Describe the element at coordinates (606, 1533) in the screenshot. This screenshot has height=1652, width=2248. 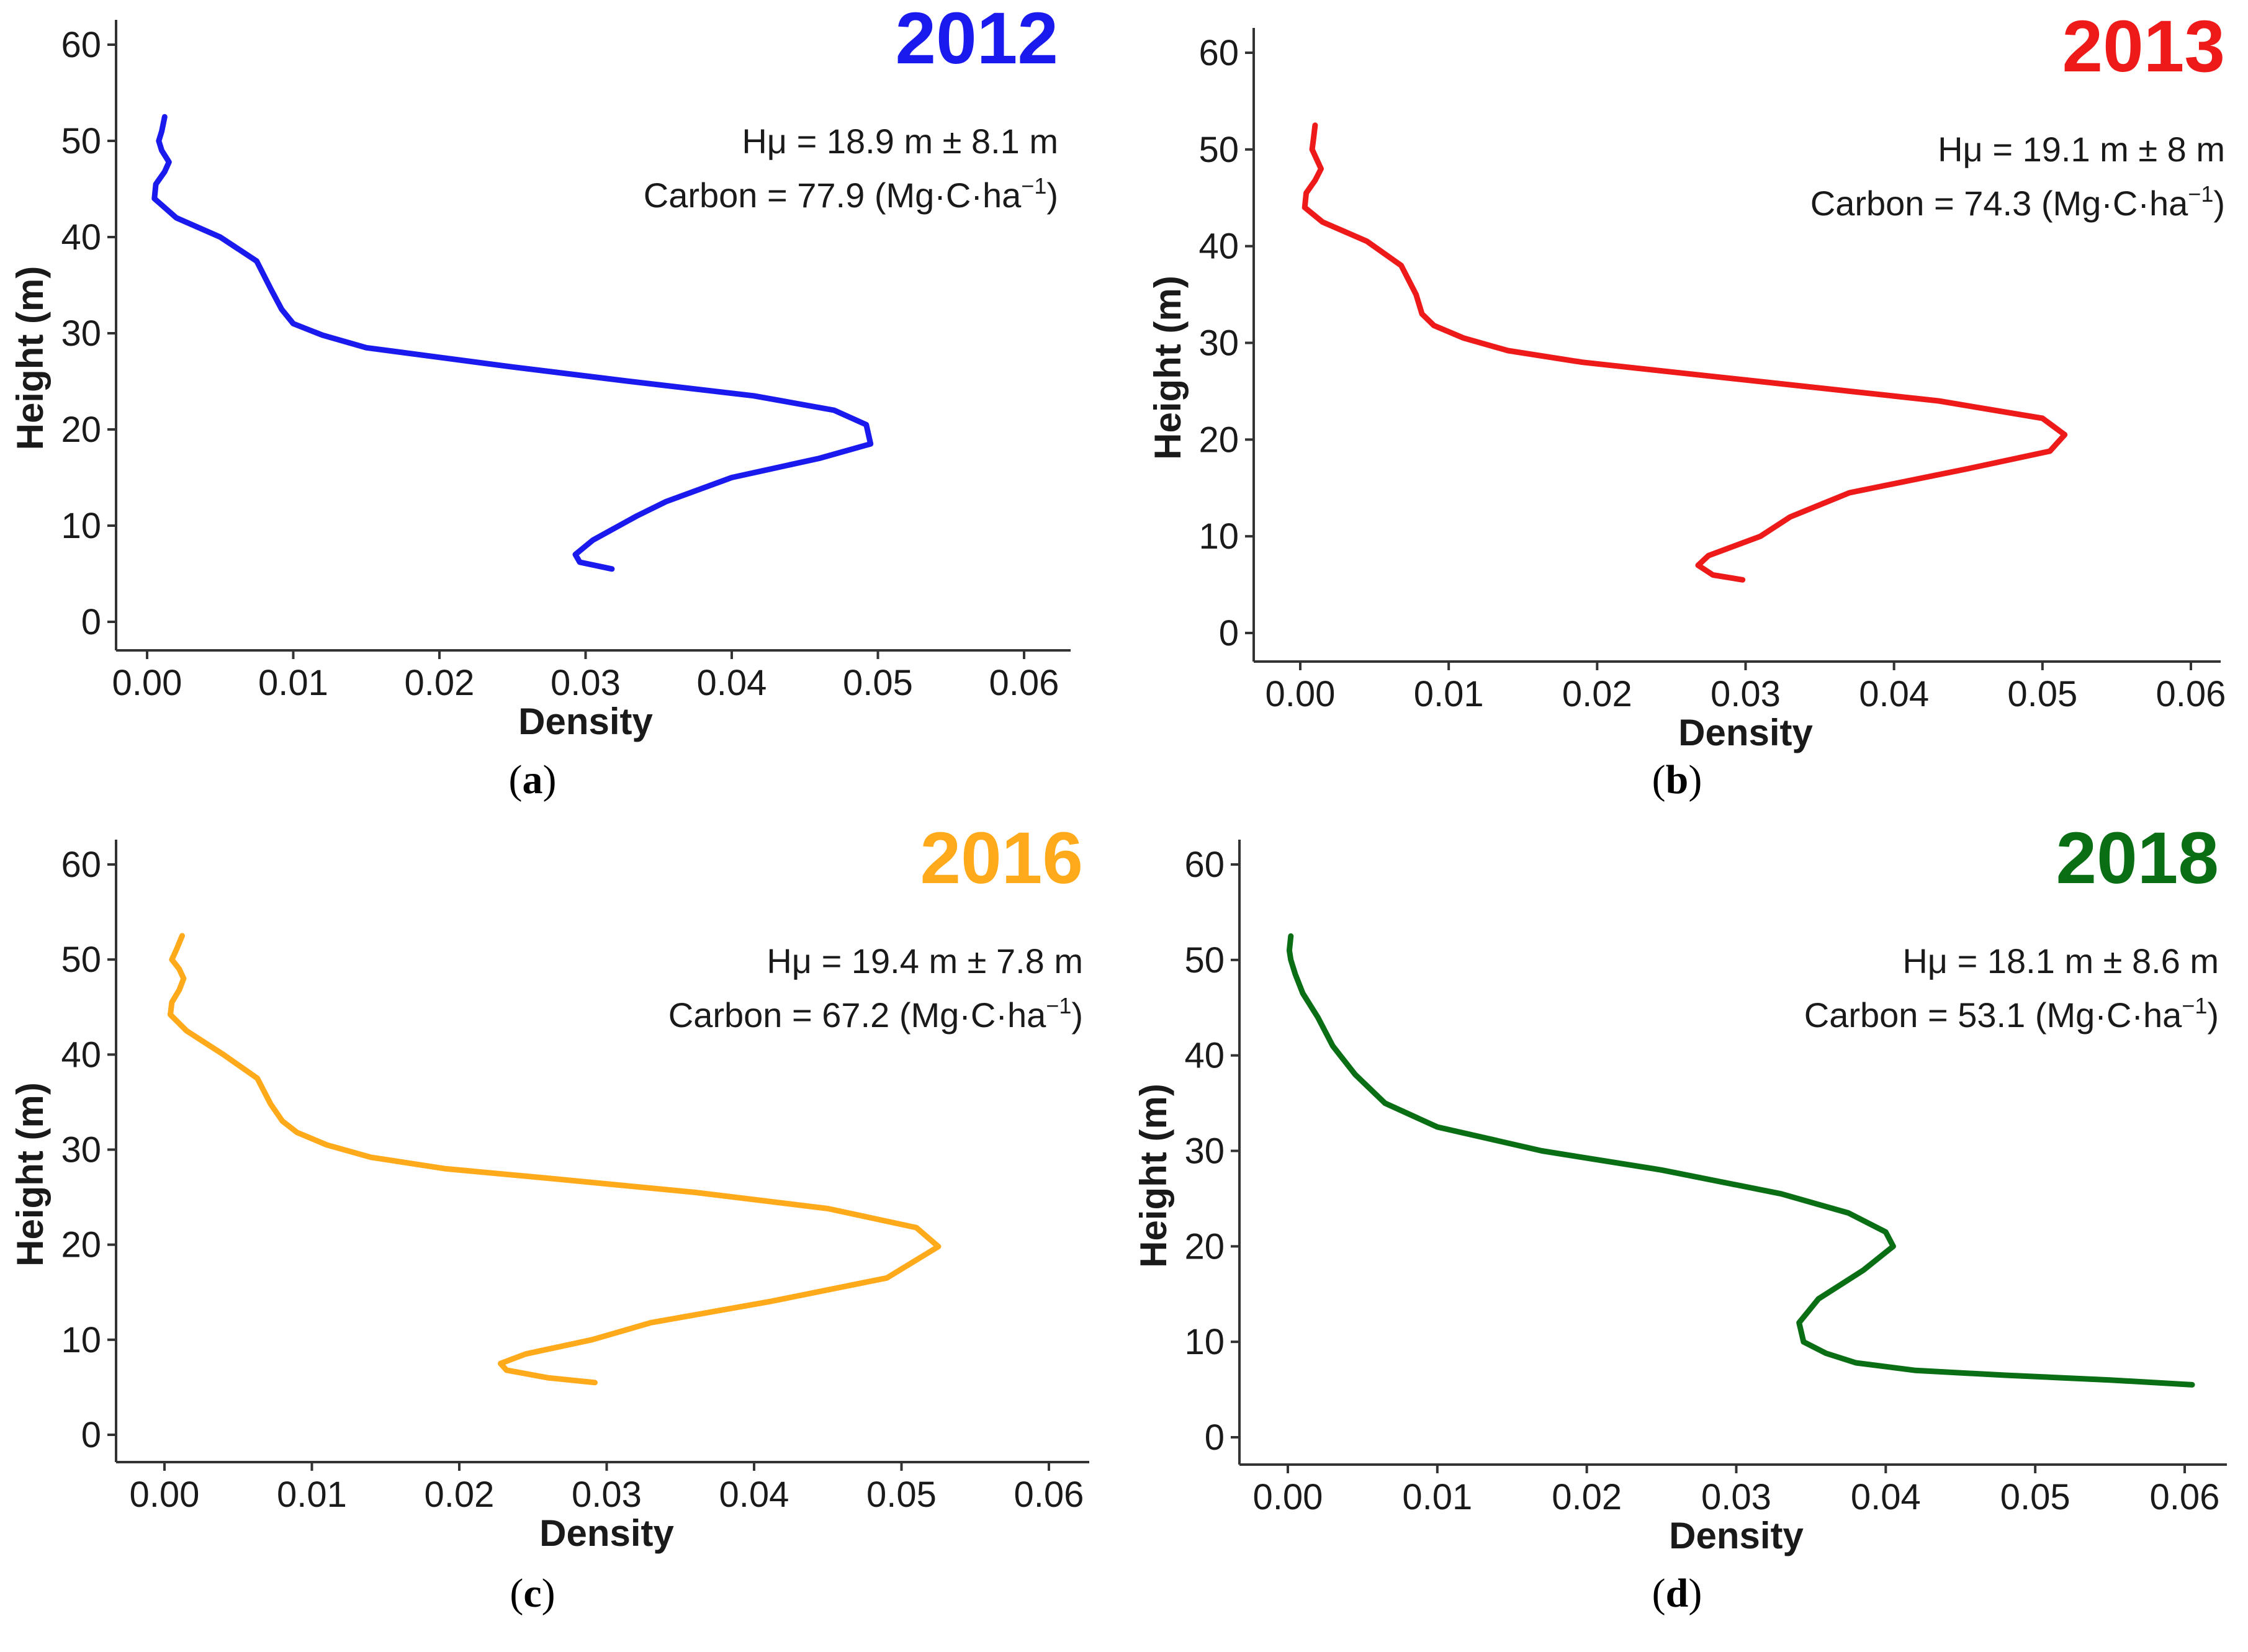
I see `chart-c-x-axis-title: Density` at that location.